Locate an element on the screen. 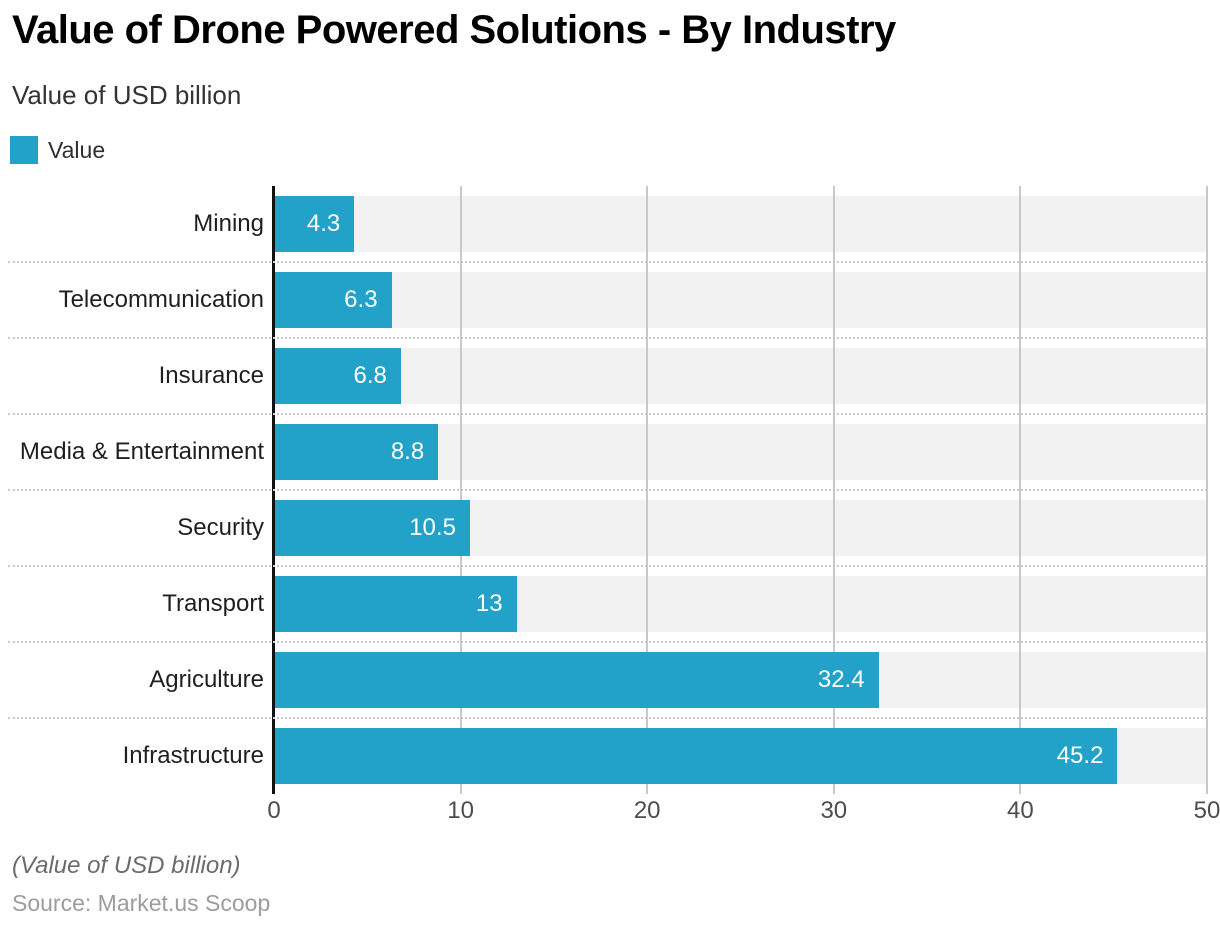  category-label-insurance: Insurance is located at coordinates (211, 375).